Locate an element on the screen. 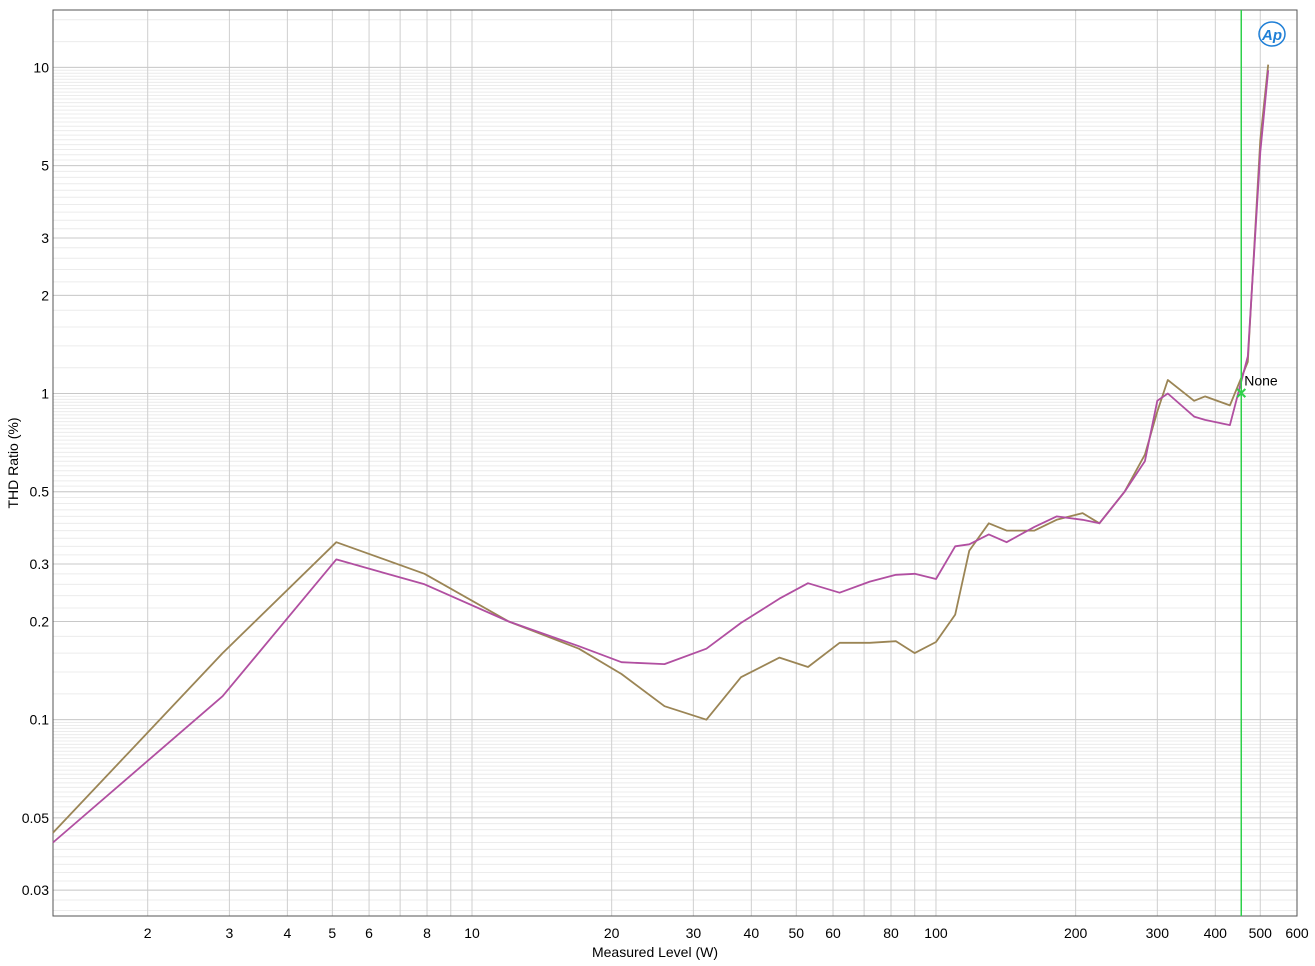 The height and width of the screenshot is (966, 1315). y-tick-label: 0.03 is located at coordinates (35, 890).